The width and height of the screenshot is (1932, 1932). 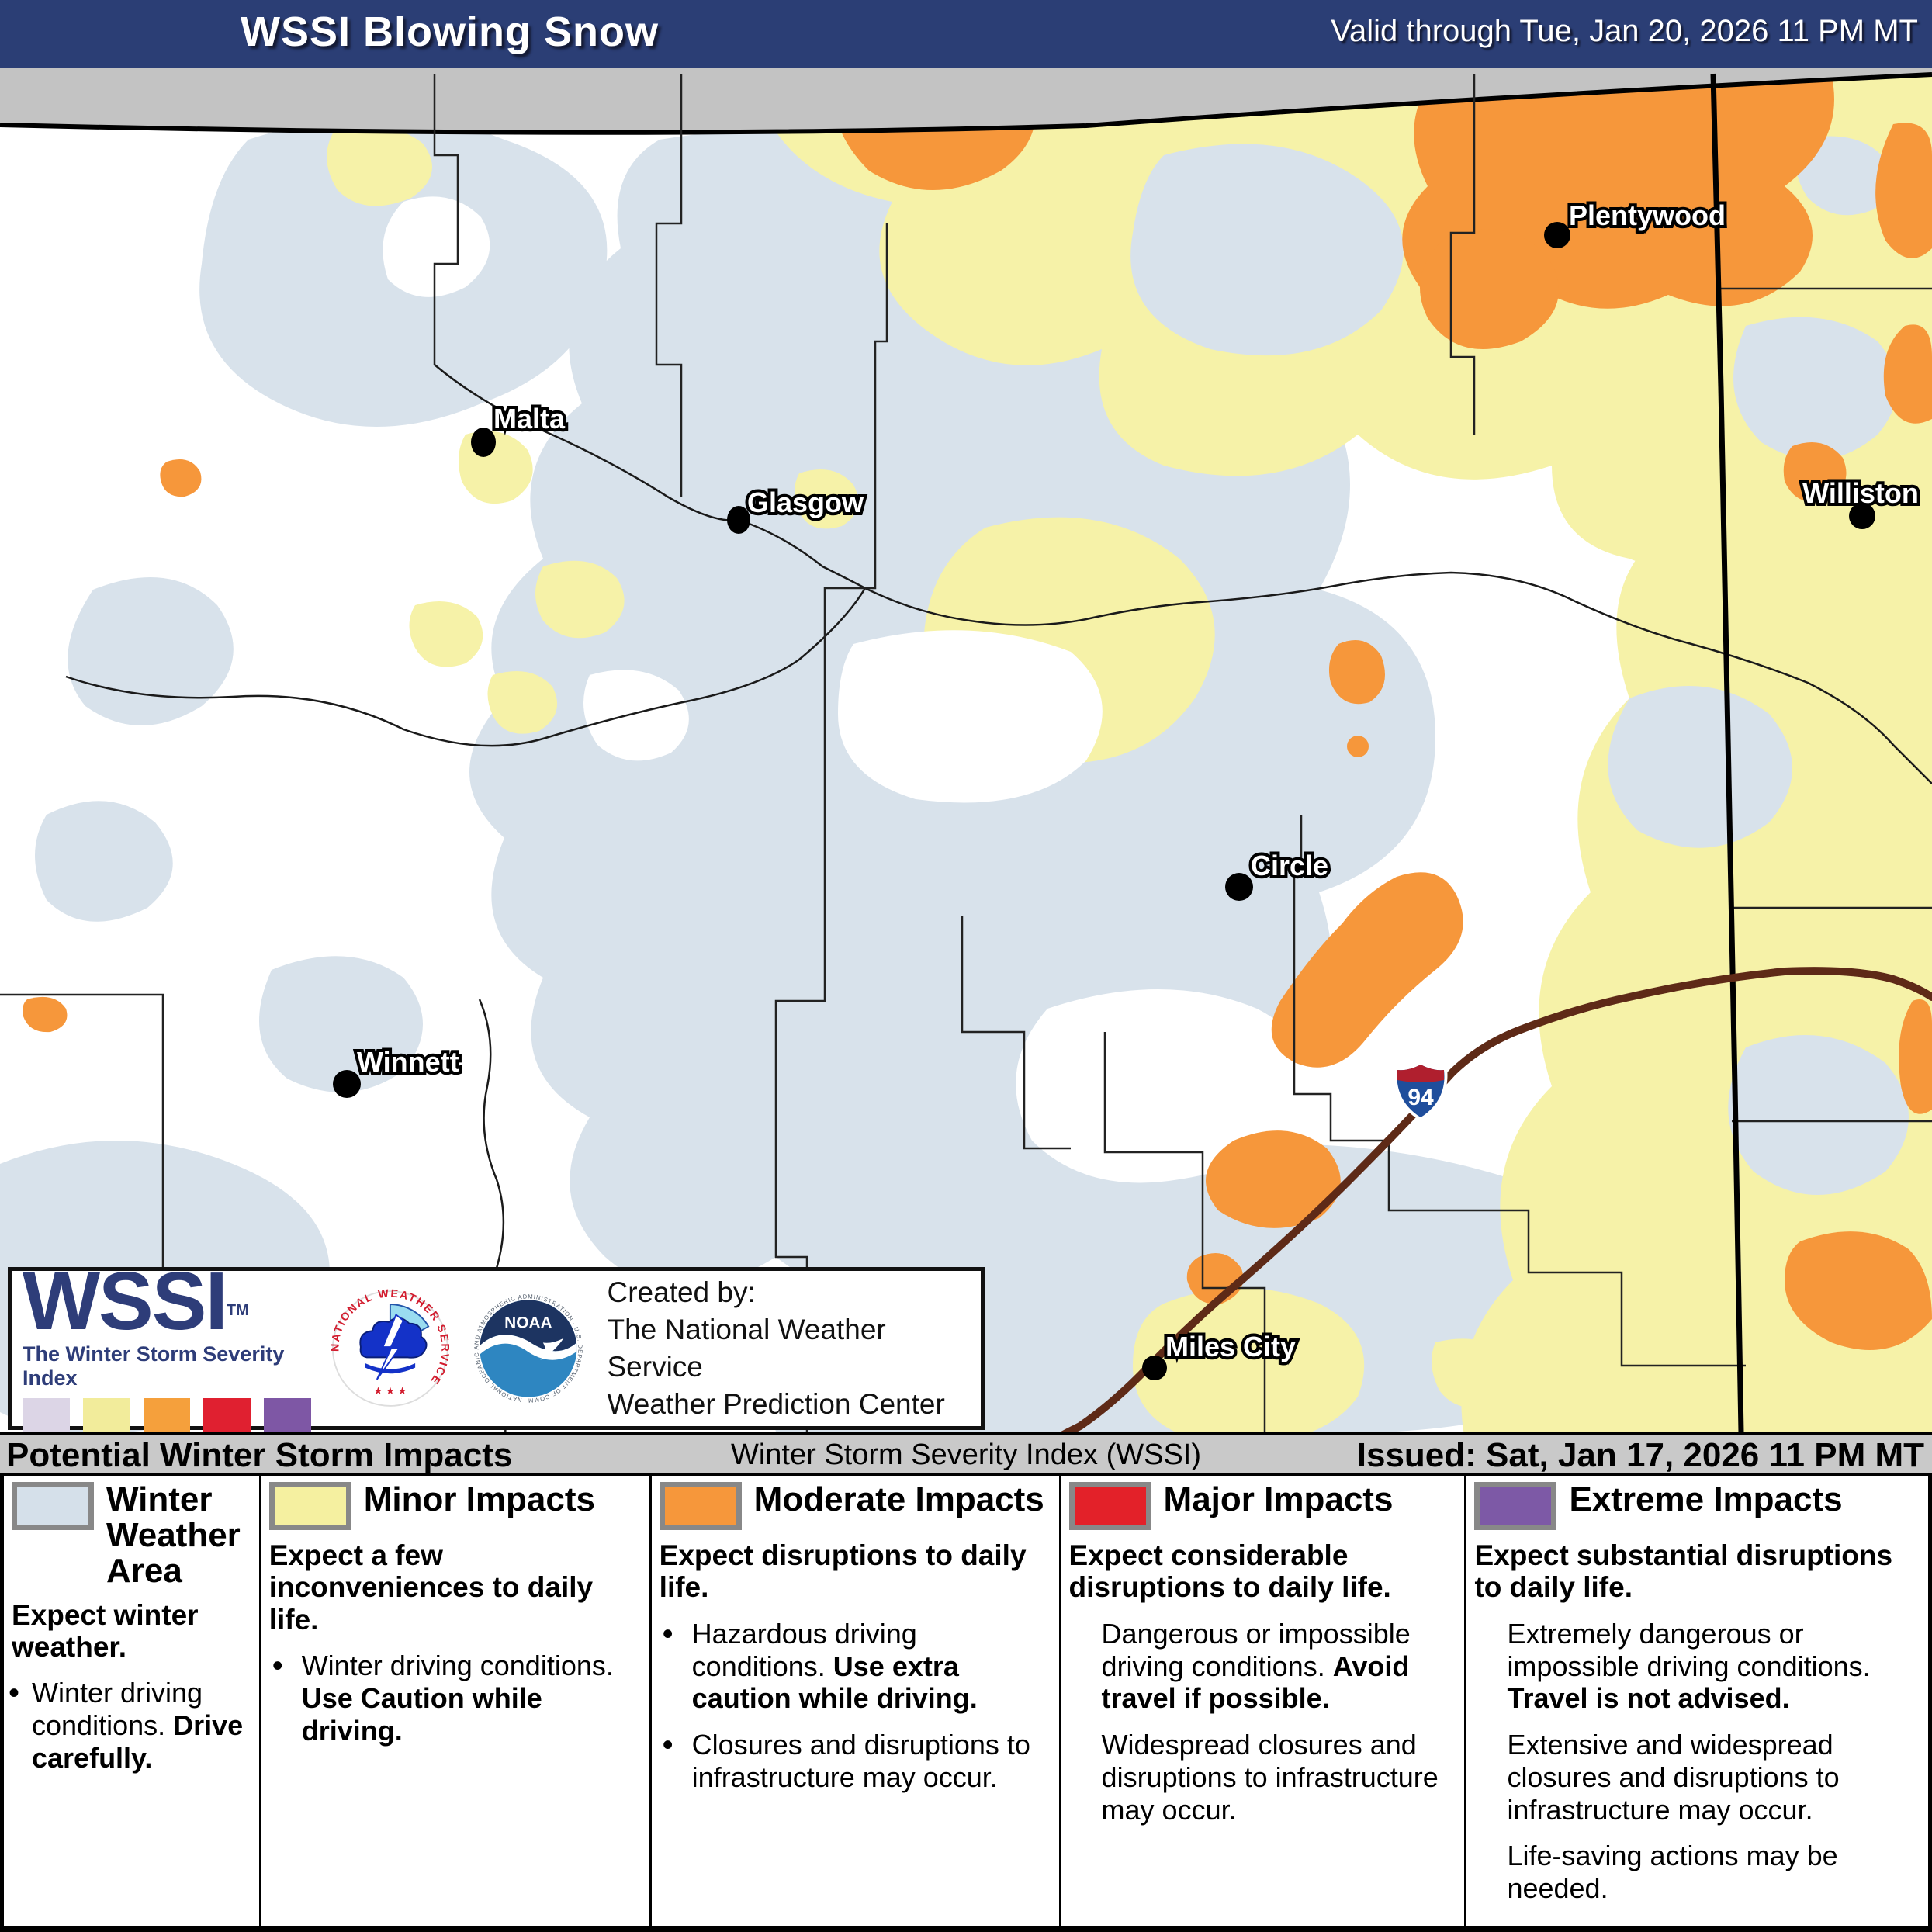 What do you see at coordinates (46, 1416) in the screenshot?
I see `colorbar-winter` at bounding box center [46, 1416].